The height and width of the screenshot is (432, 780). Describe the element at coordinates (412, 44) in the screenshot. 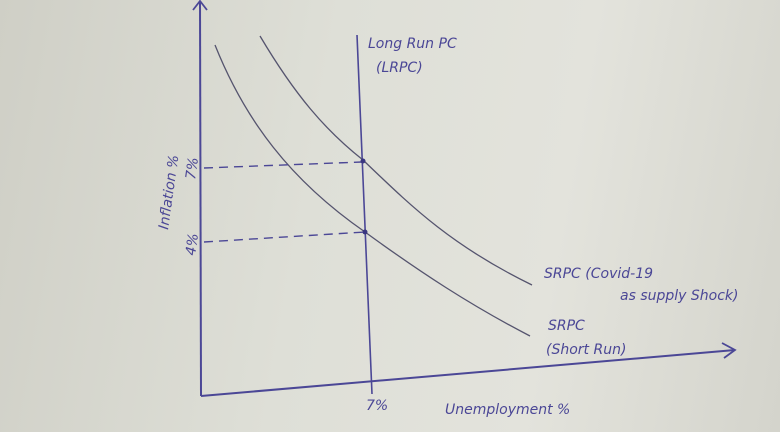

I see `lrpc-label-line1: Long Run PC` at that location.